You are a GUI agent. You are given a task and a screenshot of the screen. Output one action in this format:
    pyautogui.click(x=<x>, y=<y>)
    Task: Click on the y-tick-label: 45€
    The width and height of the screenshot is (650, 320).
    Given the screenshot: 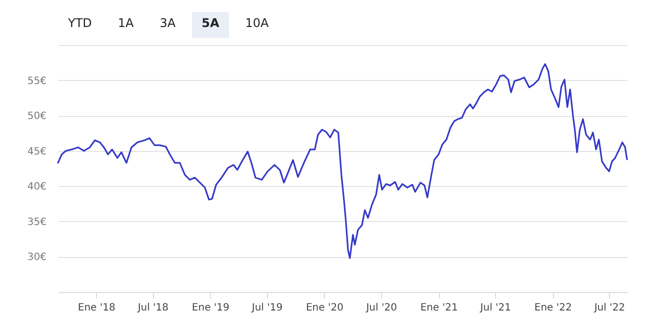 What is the action you would take?
    pyautogui.click(x=36, y=152)
    